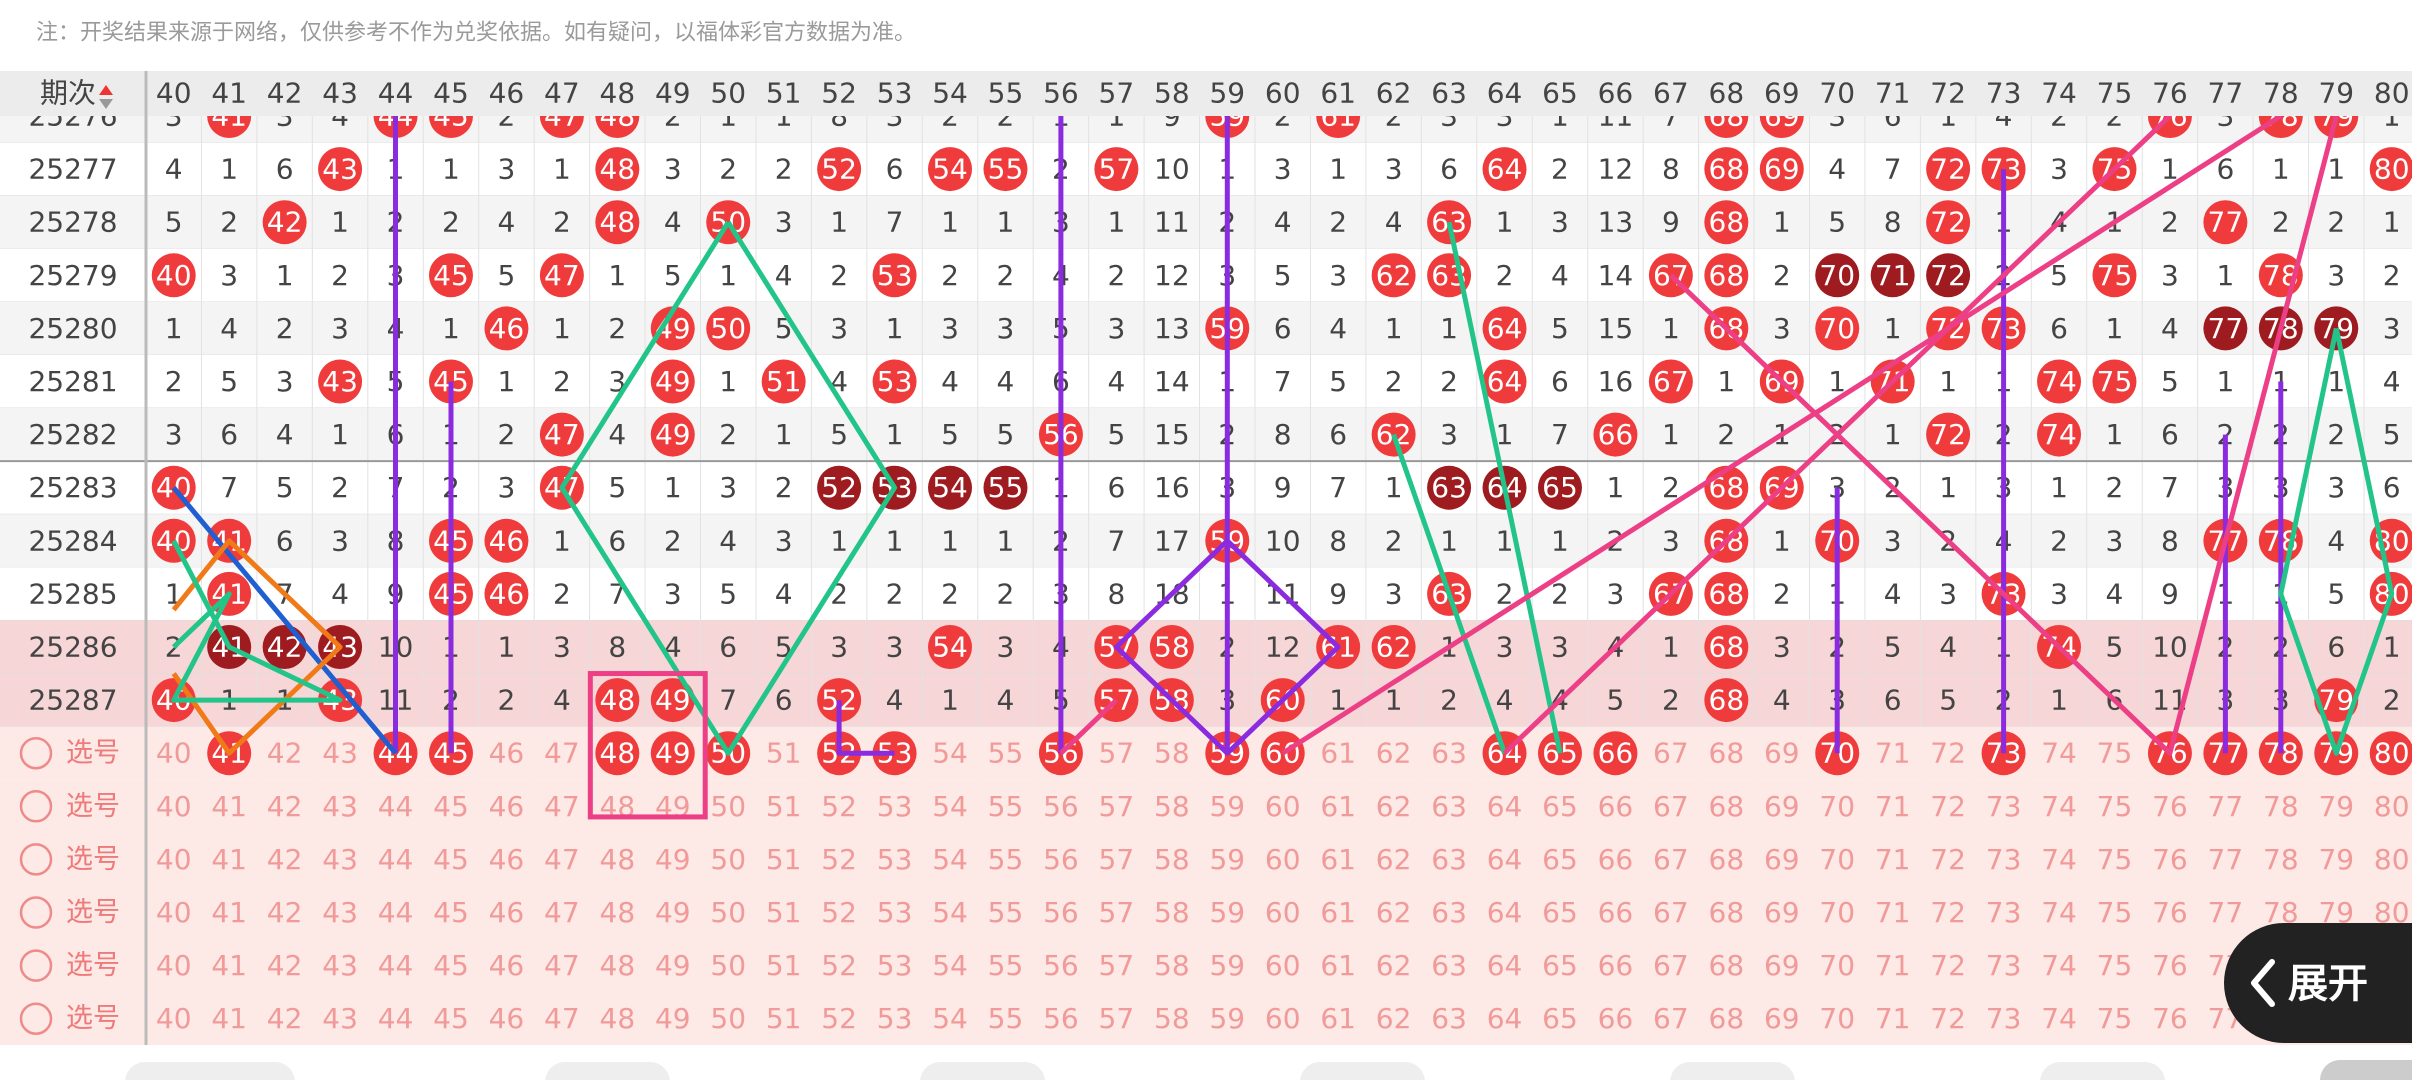  Describe the element at coordinates (784, 859) in the screenshot. I see `pick-number: 51` at that location.